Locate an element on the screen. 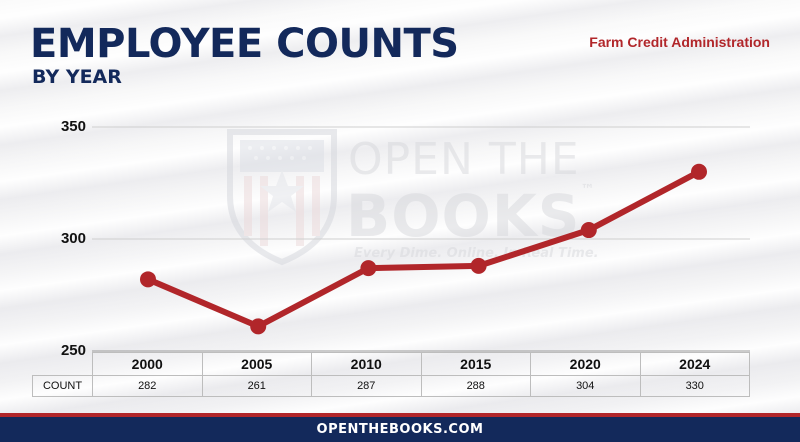  agency-name: Farm Credit Administration is located at coordinates (679, 42).